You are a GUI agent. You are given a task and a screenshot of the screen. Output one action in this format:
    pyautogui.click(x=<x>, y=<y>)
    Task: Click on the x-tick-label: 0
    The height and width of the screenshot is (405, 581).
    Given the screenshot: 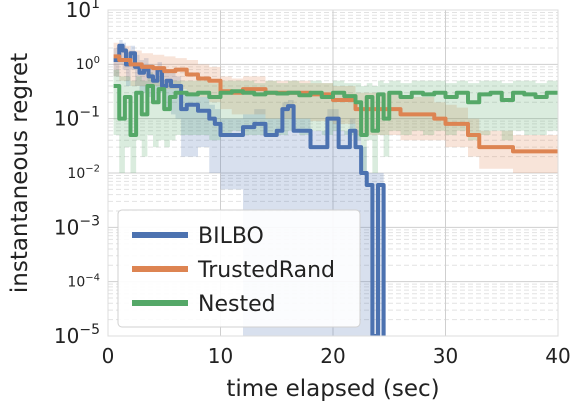 What is the action you would take?
    pyautogui.click(x=108, y=356)
    